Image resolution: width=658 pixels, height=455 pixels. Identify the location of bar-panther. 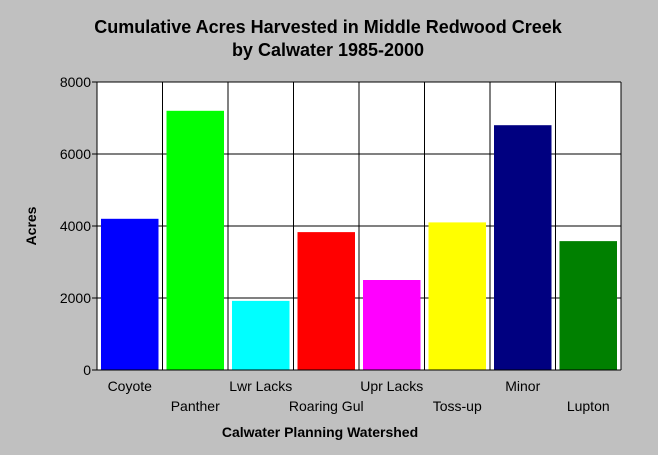
(195, 240).